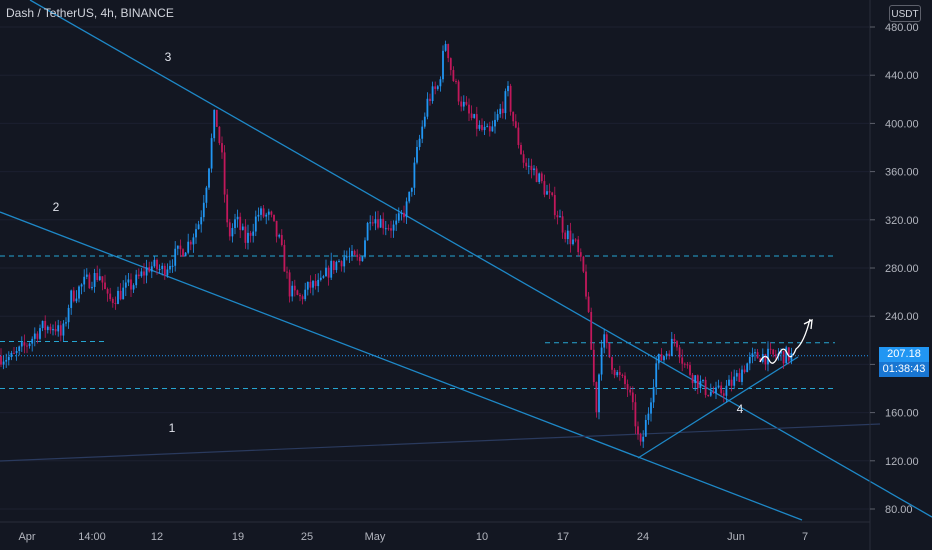  Describe the element at coordinates (168, 57) in the screenshot. I see `wave-label: 3` at that location.